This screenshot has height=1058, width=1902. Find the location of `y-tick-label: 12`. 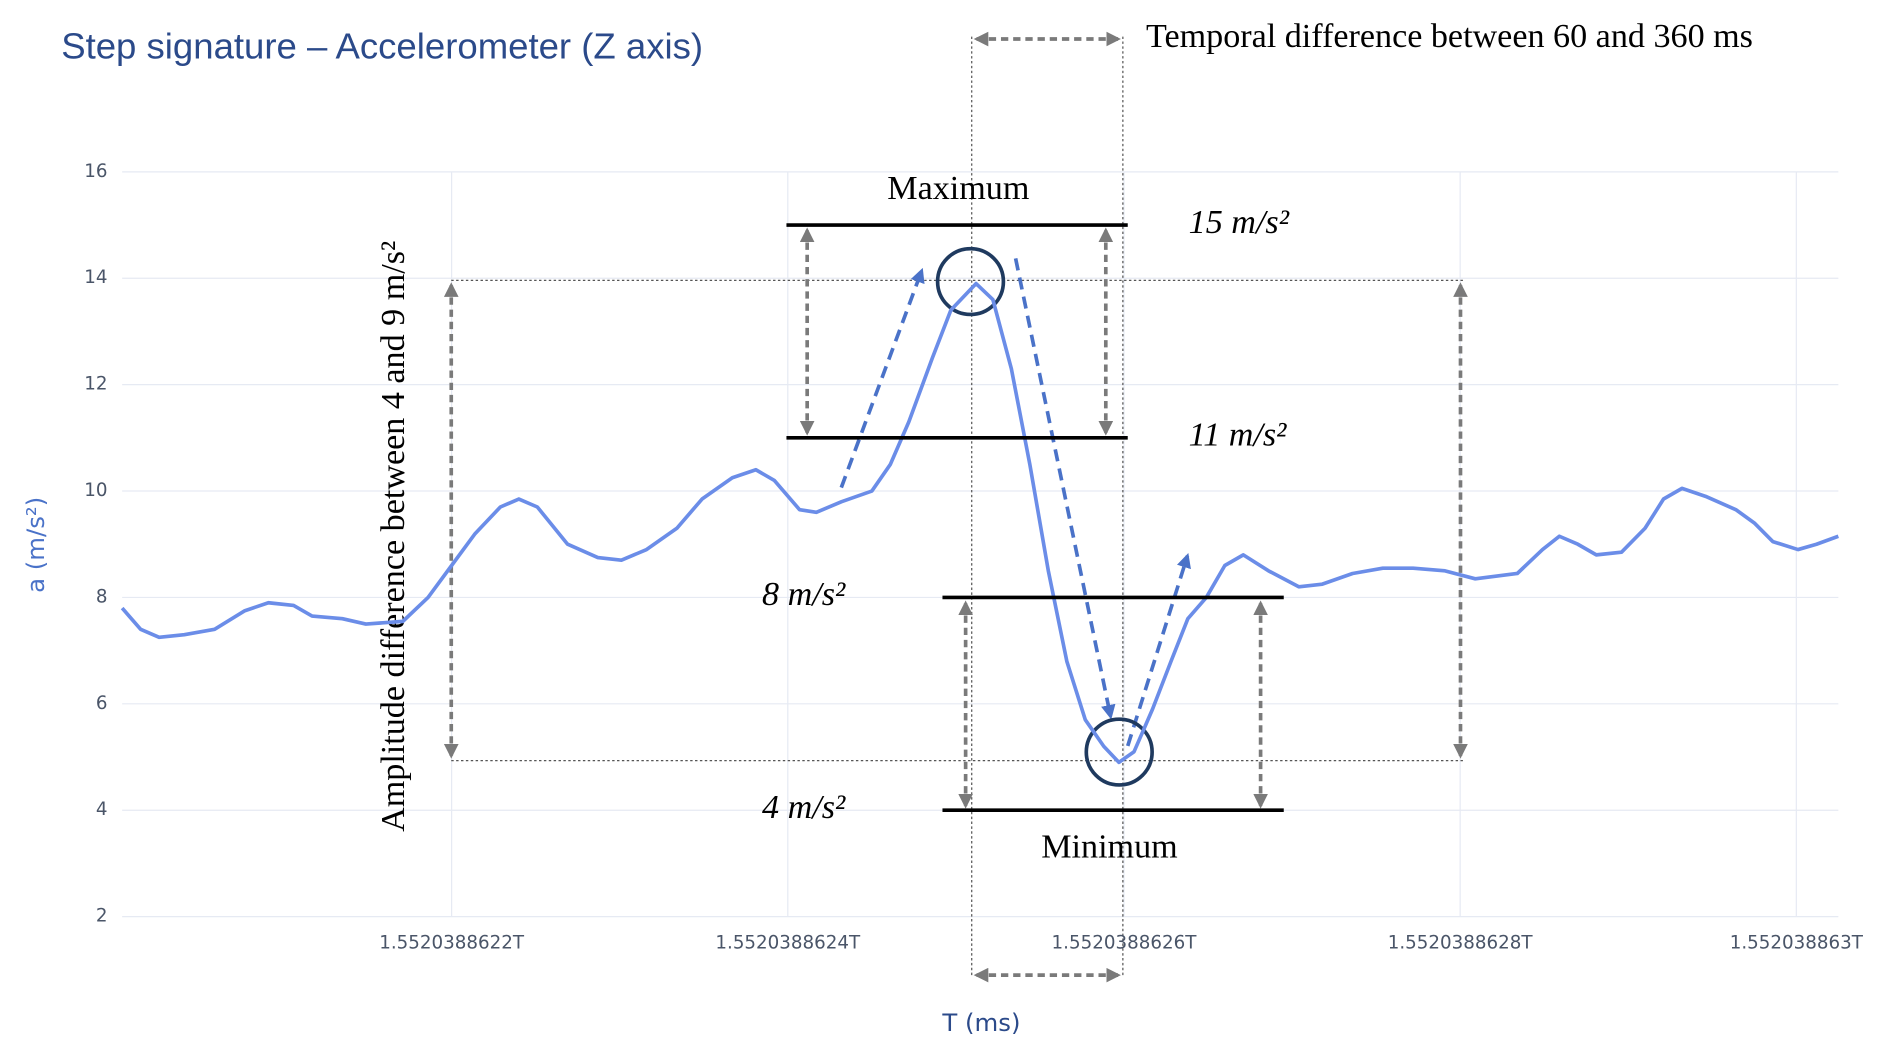

y-tick-label: 12 is located at coordinates (95, 384).